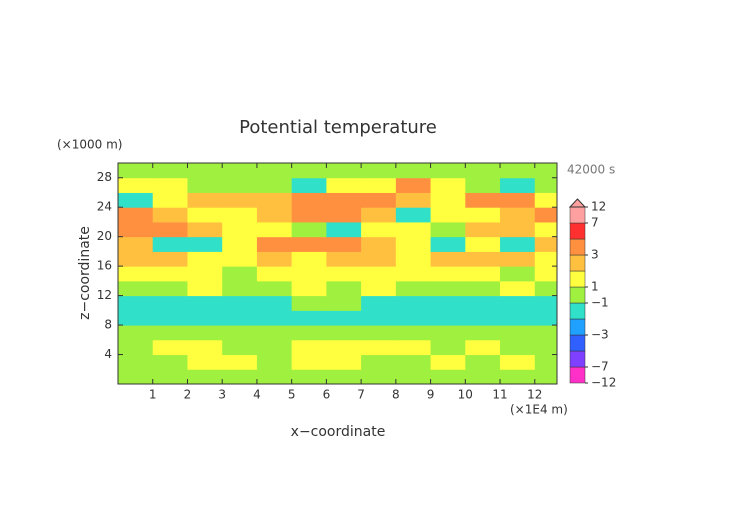  What do you see at coordinates (600, 303) in the screenshot?
I see `colorbar-tick-label: −1` at bounding box center [600, 303].